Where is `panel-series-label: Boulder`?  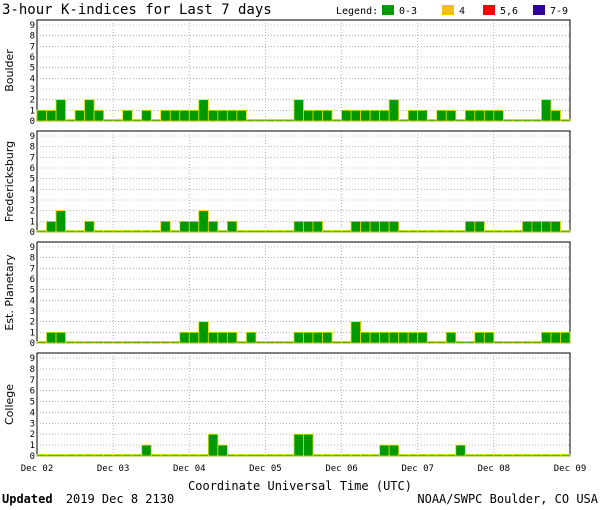
panel-series-label: Boulder is located at coordinates (9, 70).